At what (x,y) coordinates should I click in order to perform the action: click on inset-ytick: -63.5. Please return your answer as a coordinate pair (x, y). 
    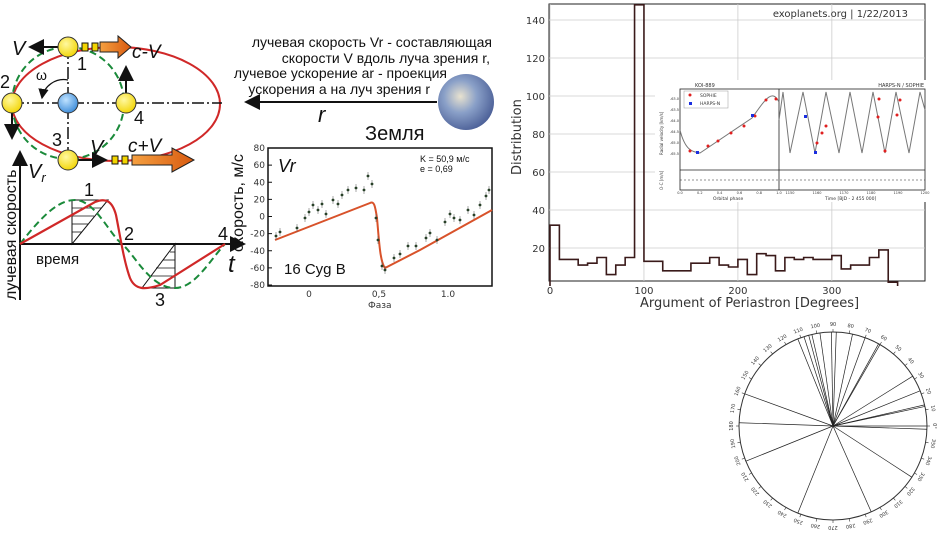
    Looking at the image, I should click on (674, 110).